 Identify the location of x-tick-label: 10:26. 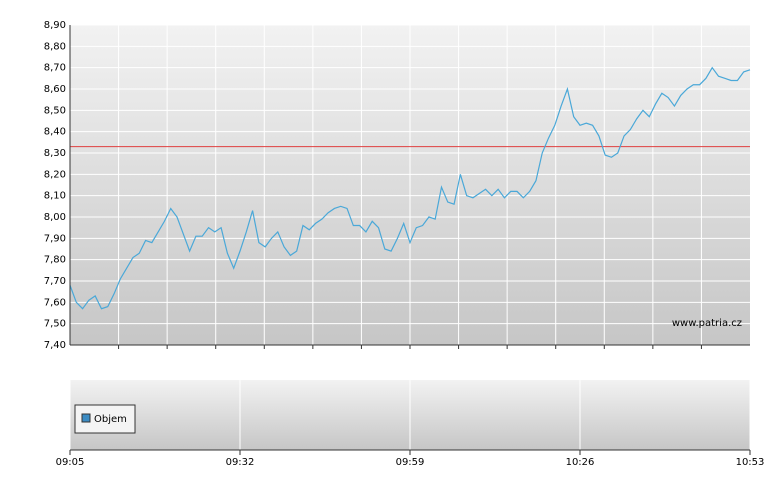
(580, 462).